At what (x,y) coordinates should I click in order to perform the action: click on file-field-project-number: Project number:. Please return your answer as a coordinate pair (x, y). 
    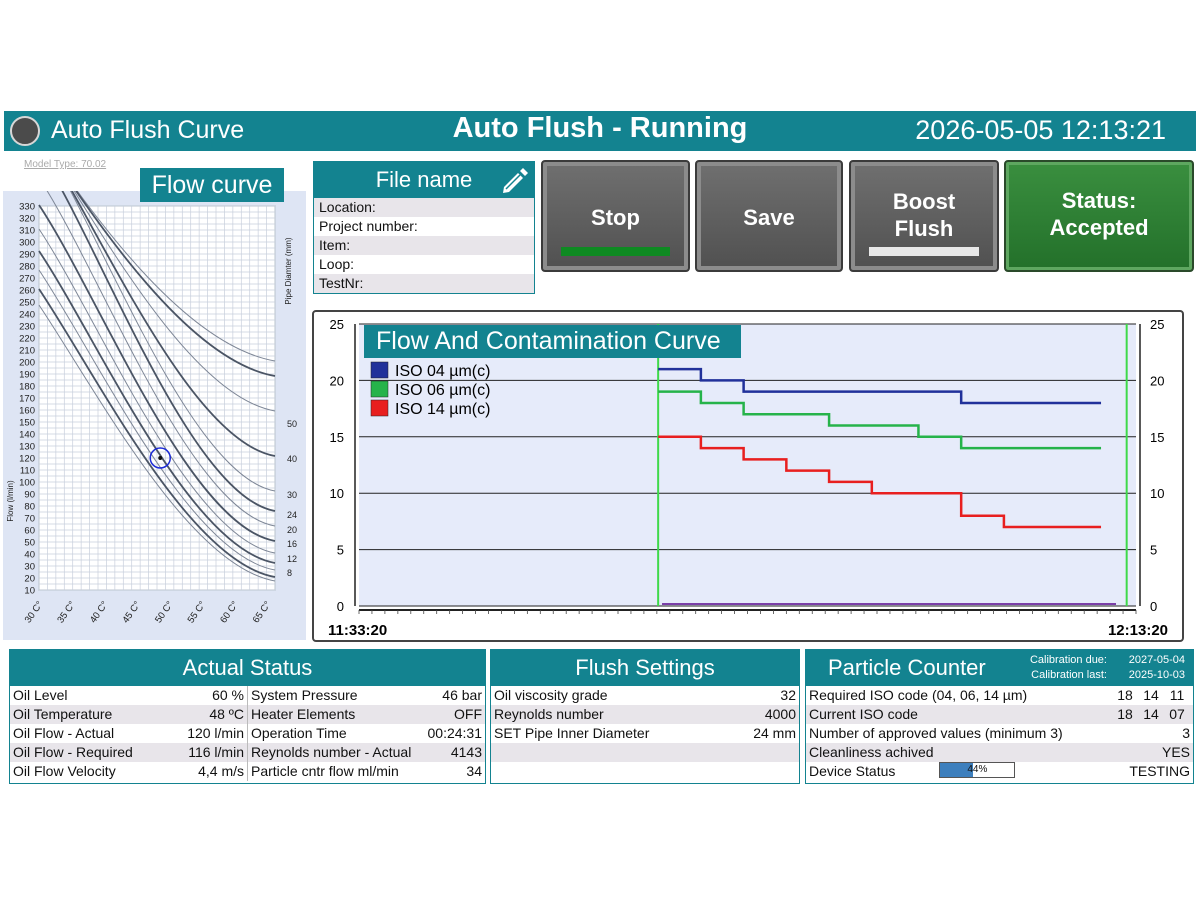
    Looking at the image, I should click on (368, 226).